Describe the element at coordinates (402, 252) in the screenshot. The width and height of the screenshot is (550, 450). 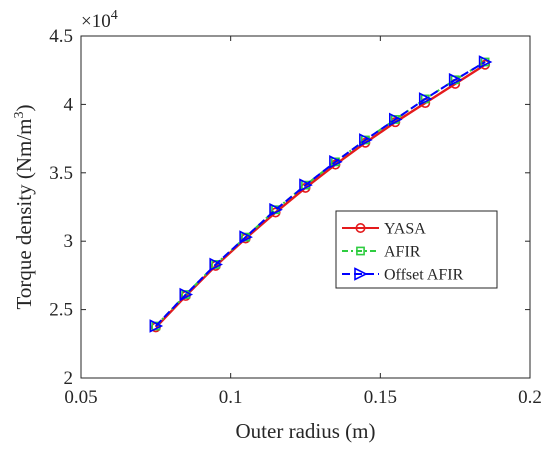
I see `legend-label: AFIR` at that location.